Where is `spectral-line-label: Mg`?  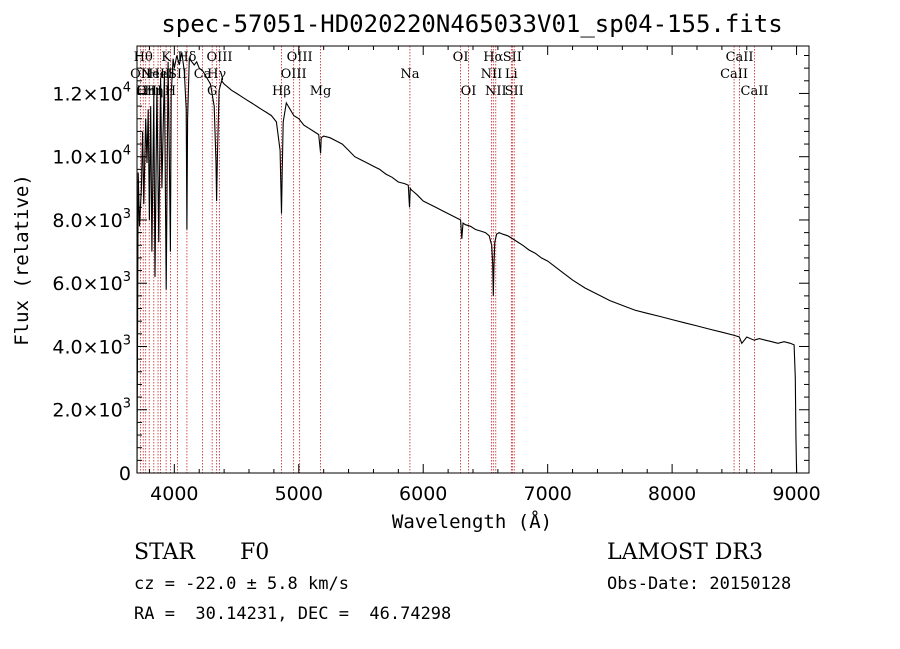 spectral-line-label: Mg is located at coordinates (321, 91).